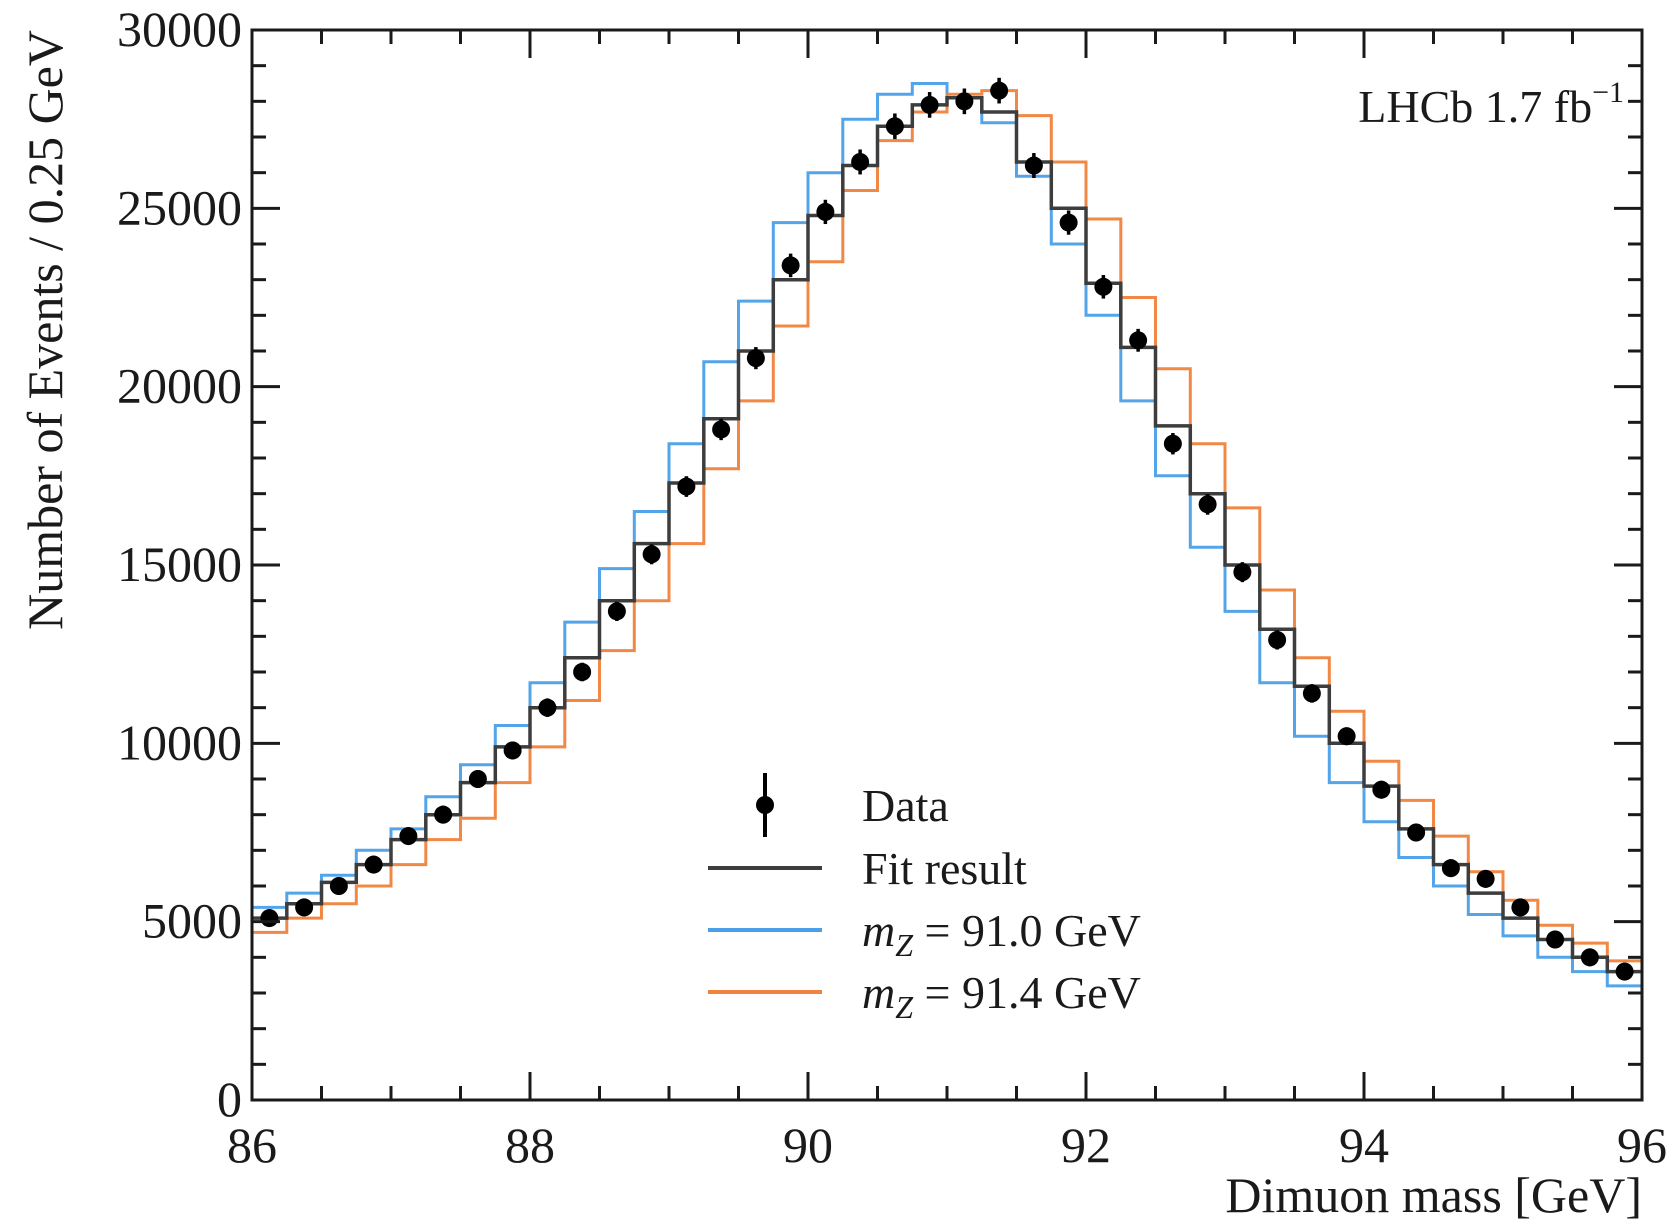 The width and height of the screenshot is (1677, 1231). What do you see at coordinates (192, 921) in the screenshot?
I see `y-tick-label: 5000` at bounding box center [192, 921].